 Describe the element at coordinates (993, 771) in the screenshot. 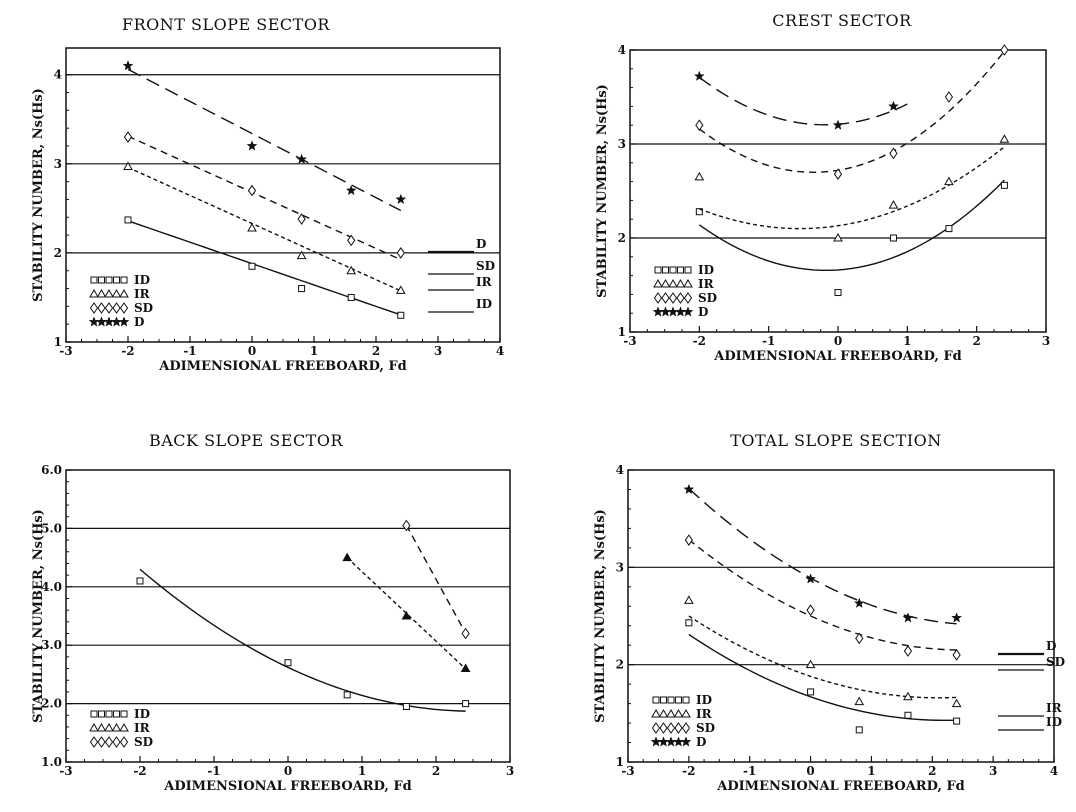

I see `x-tick-label: 3` at that location.